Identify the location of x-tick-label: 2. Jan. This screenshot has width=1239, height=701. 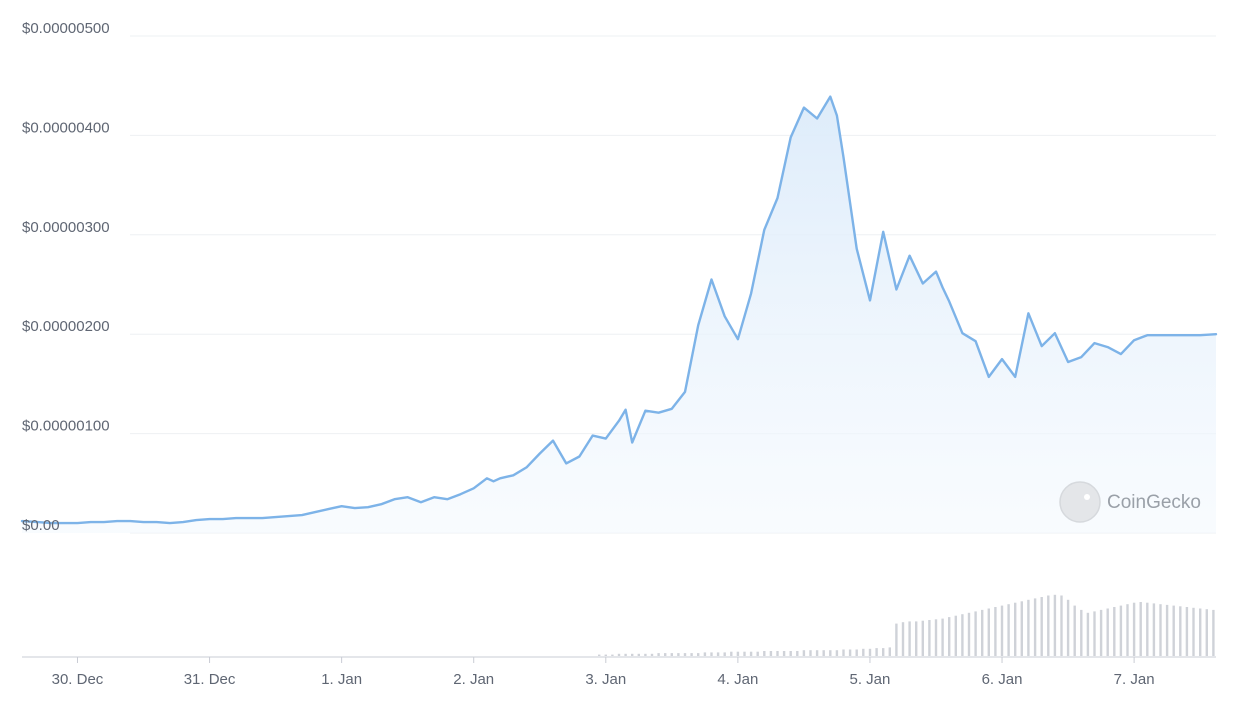
(473, 679).